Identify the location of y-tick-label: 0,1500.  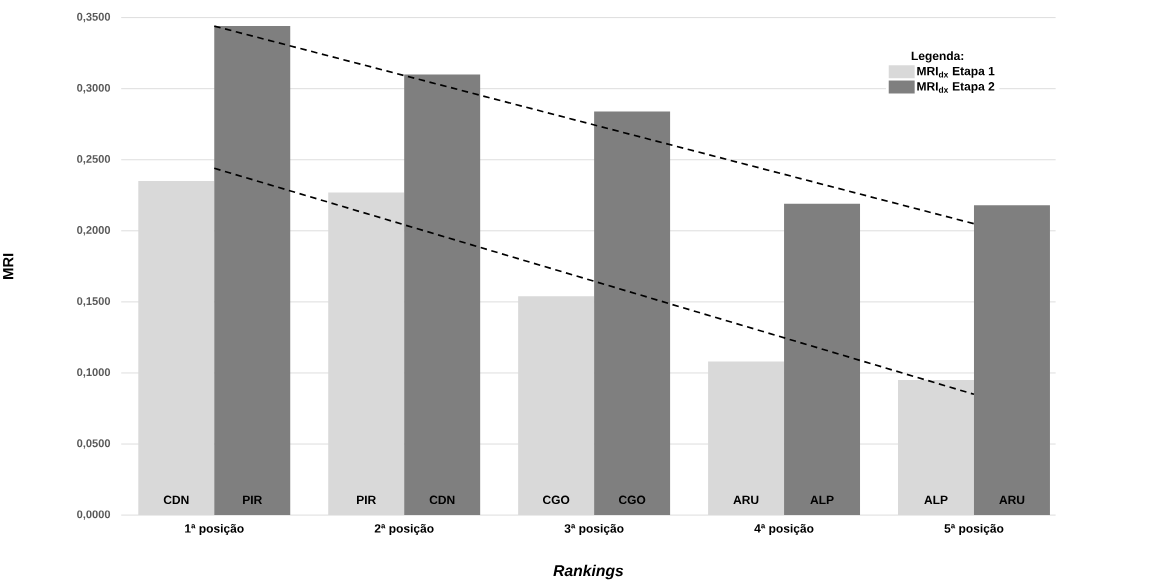
(94, 301).